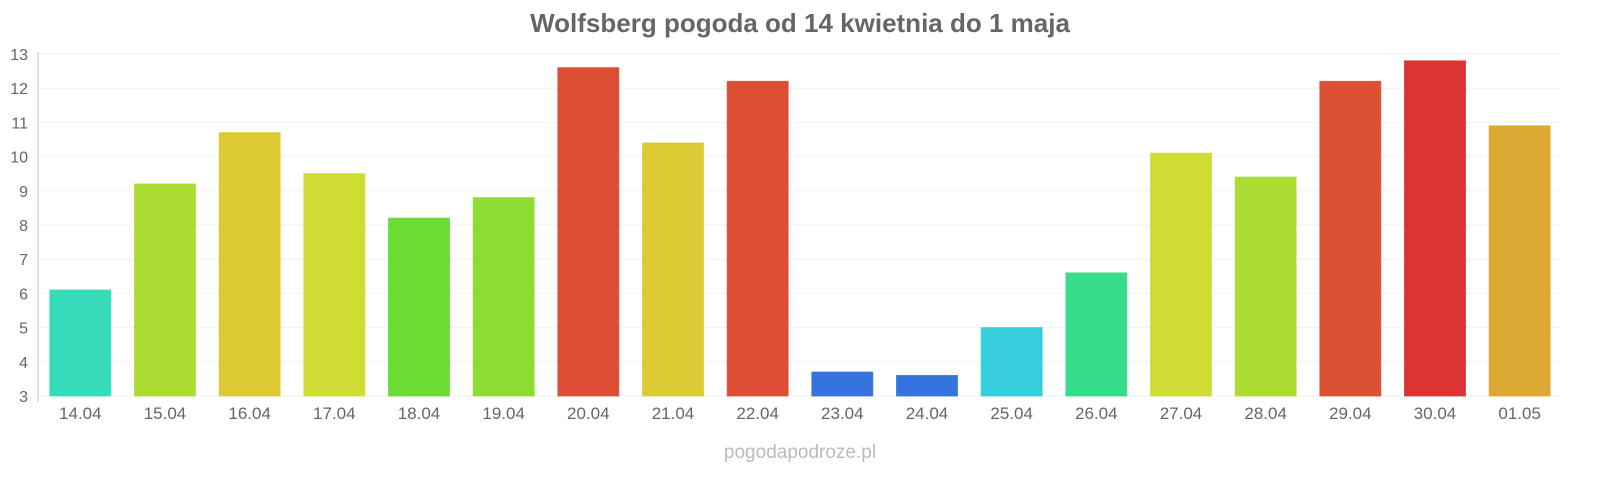  I want to click on x-tick-label: 24.04, so click(927, 413).